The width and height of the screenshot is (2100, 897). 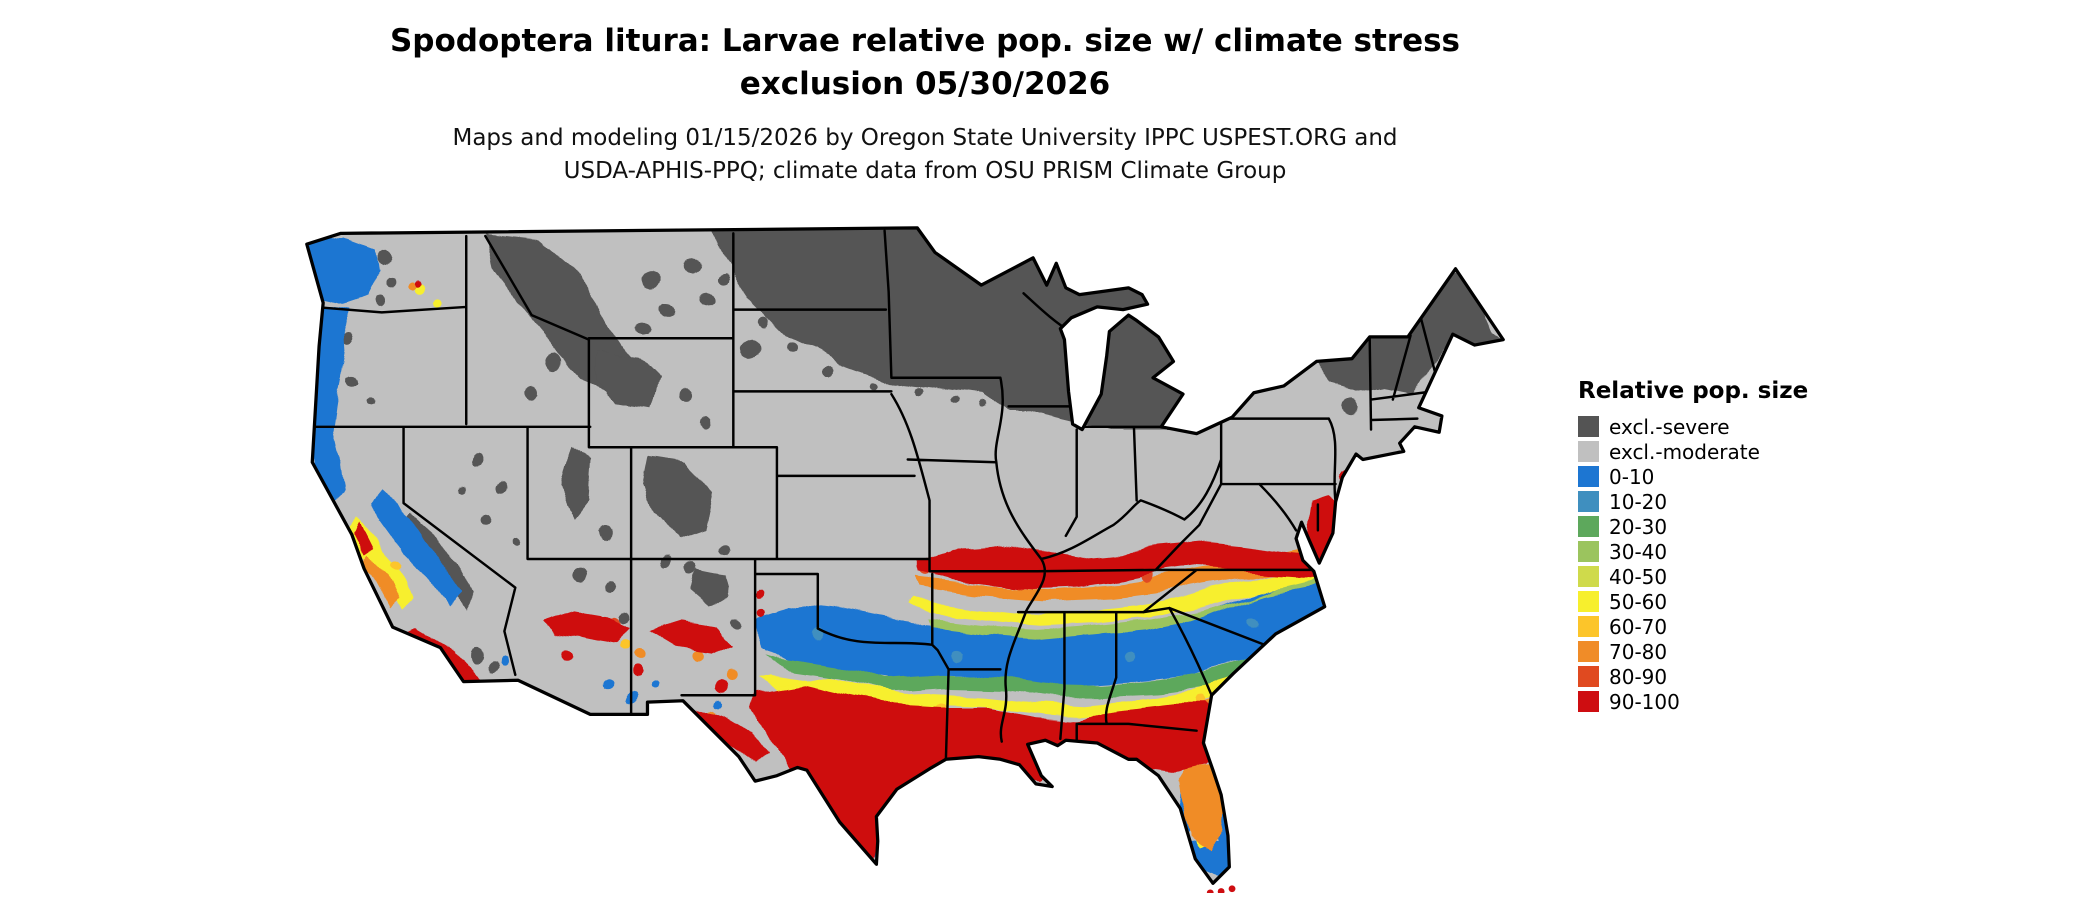 I want to click on legend-label: 90-100, so click(x=1644, y=701).